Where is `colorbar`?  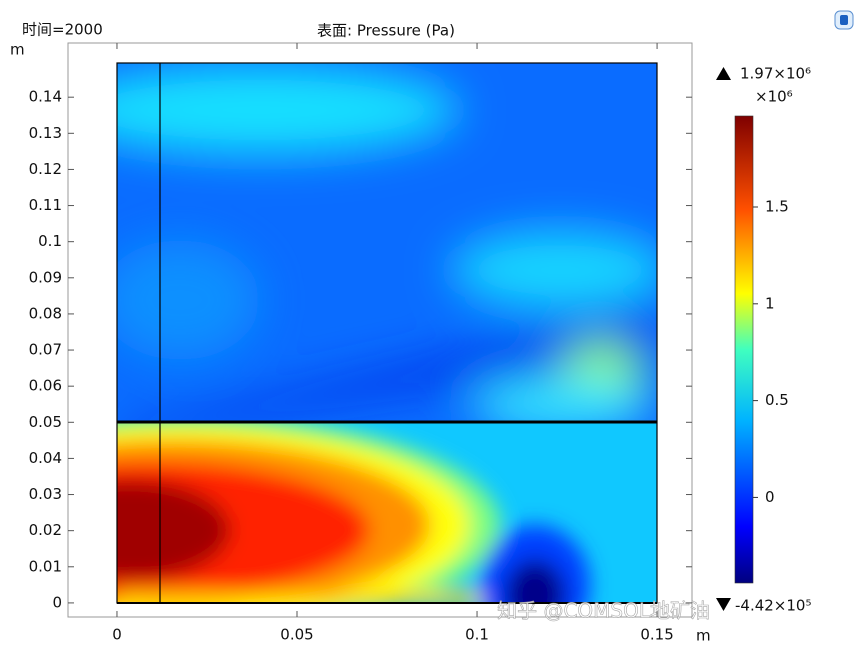 colorbar is located at coordinates (744, 349).